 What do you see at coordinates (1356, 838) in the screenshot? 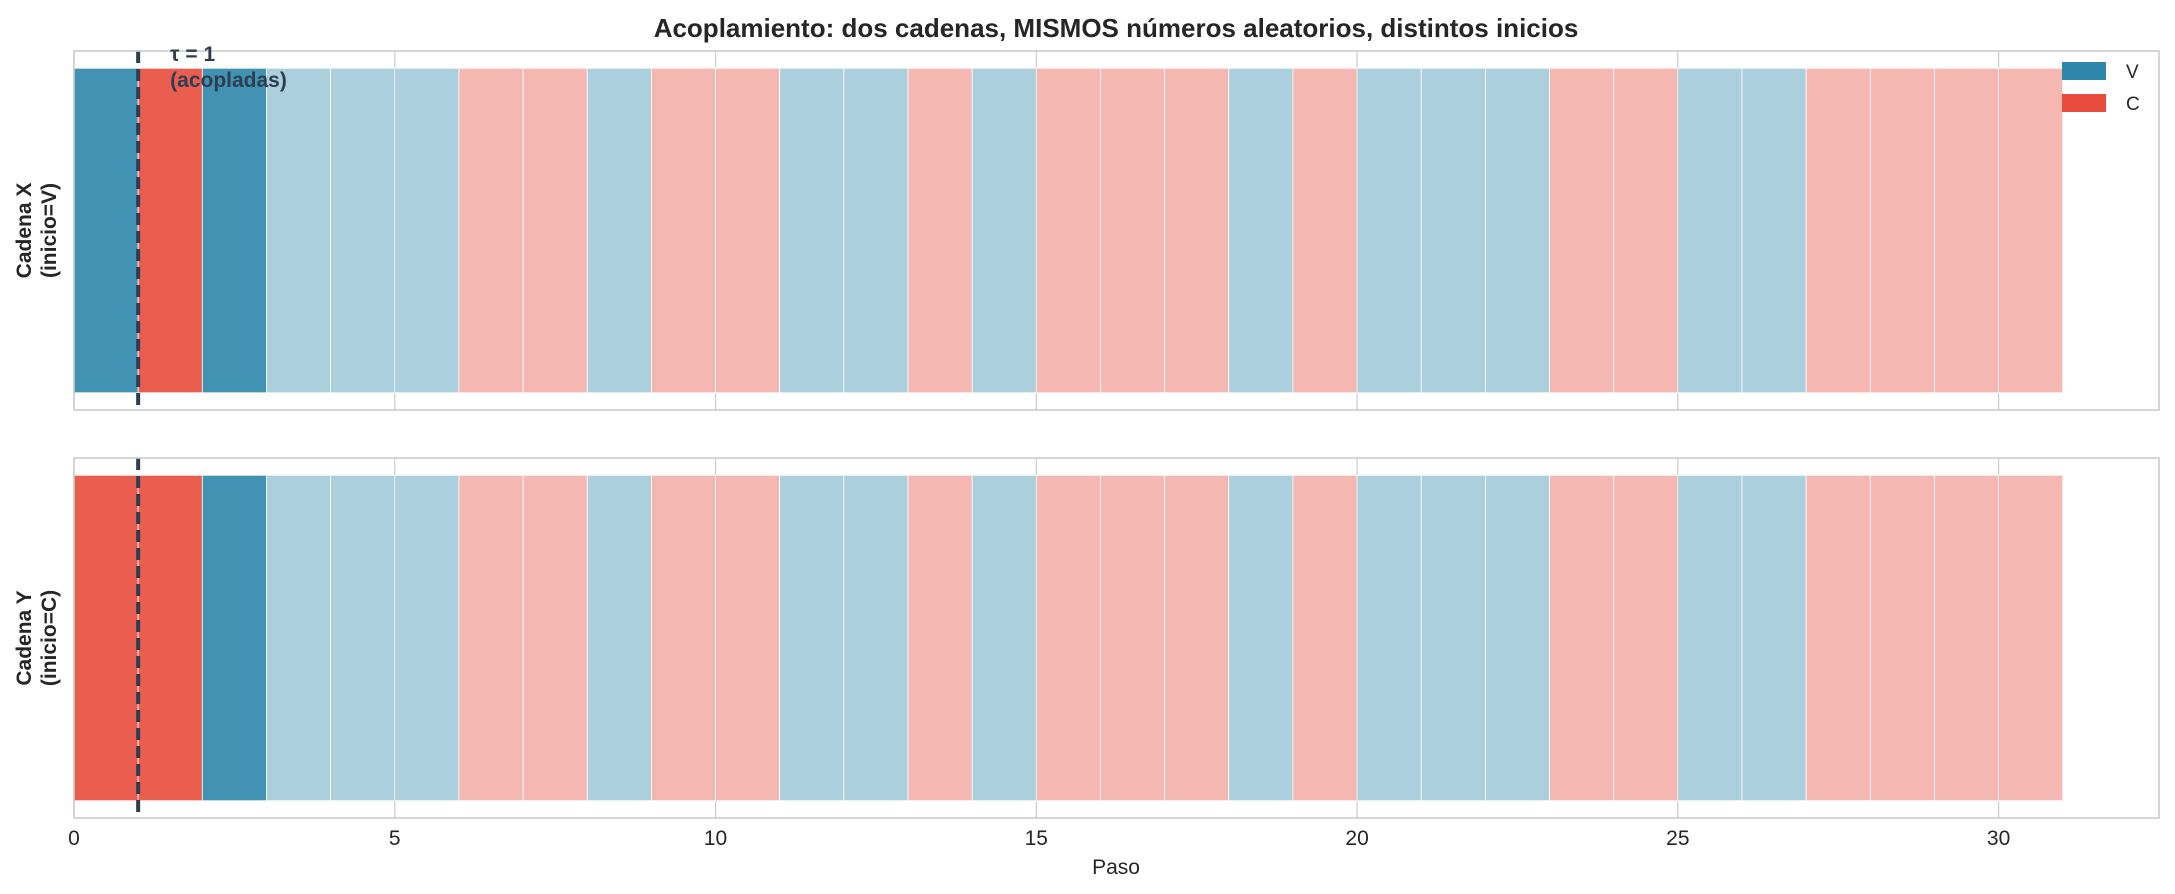
I see `x-tick-label: 20` at bounding box center [1356, 838].